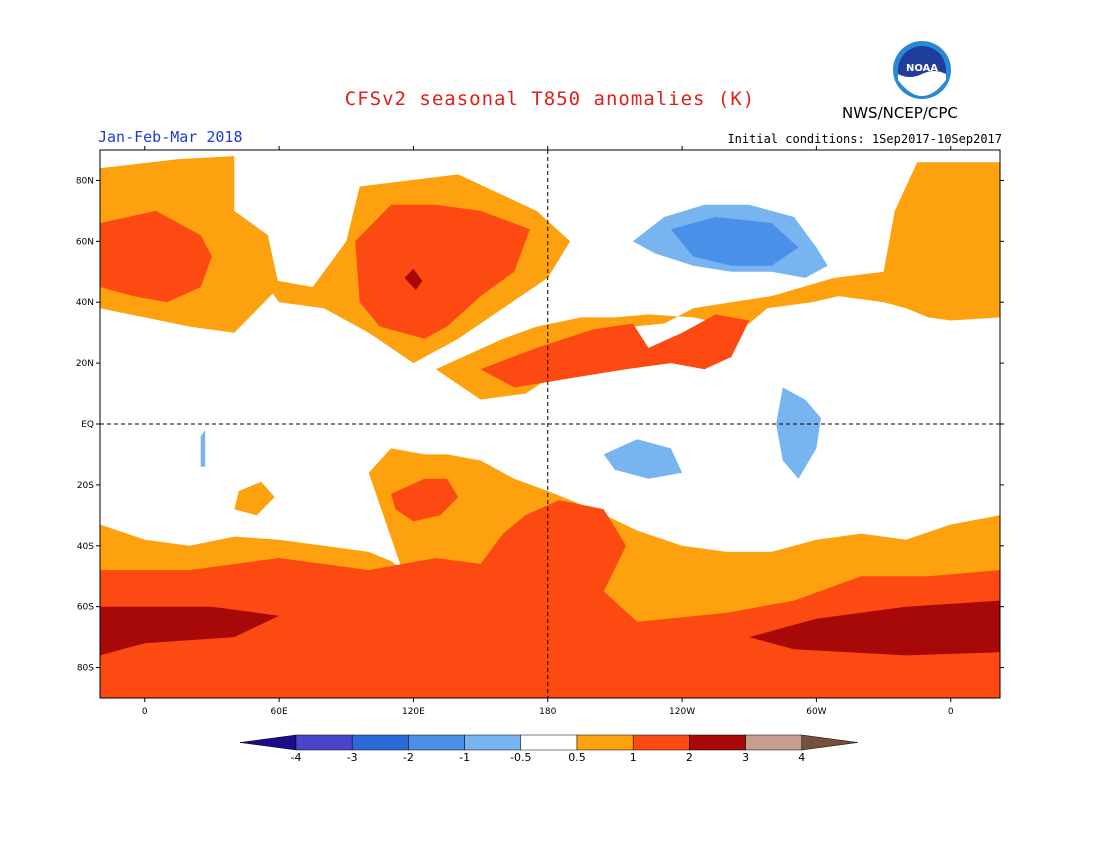 The image size is (1100, 850). I want to click on lat-label: 20S, so click(85, 486).